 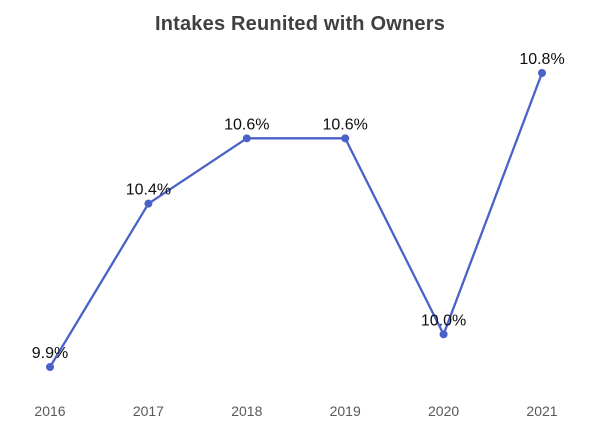 What do you see at coordinates (443, 411) in the screenshot?
I see `x-axis-label: 2020` at bounding box center [443, 411].